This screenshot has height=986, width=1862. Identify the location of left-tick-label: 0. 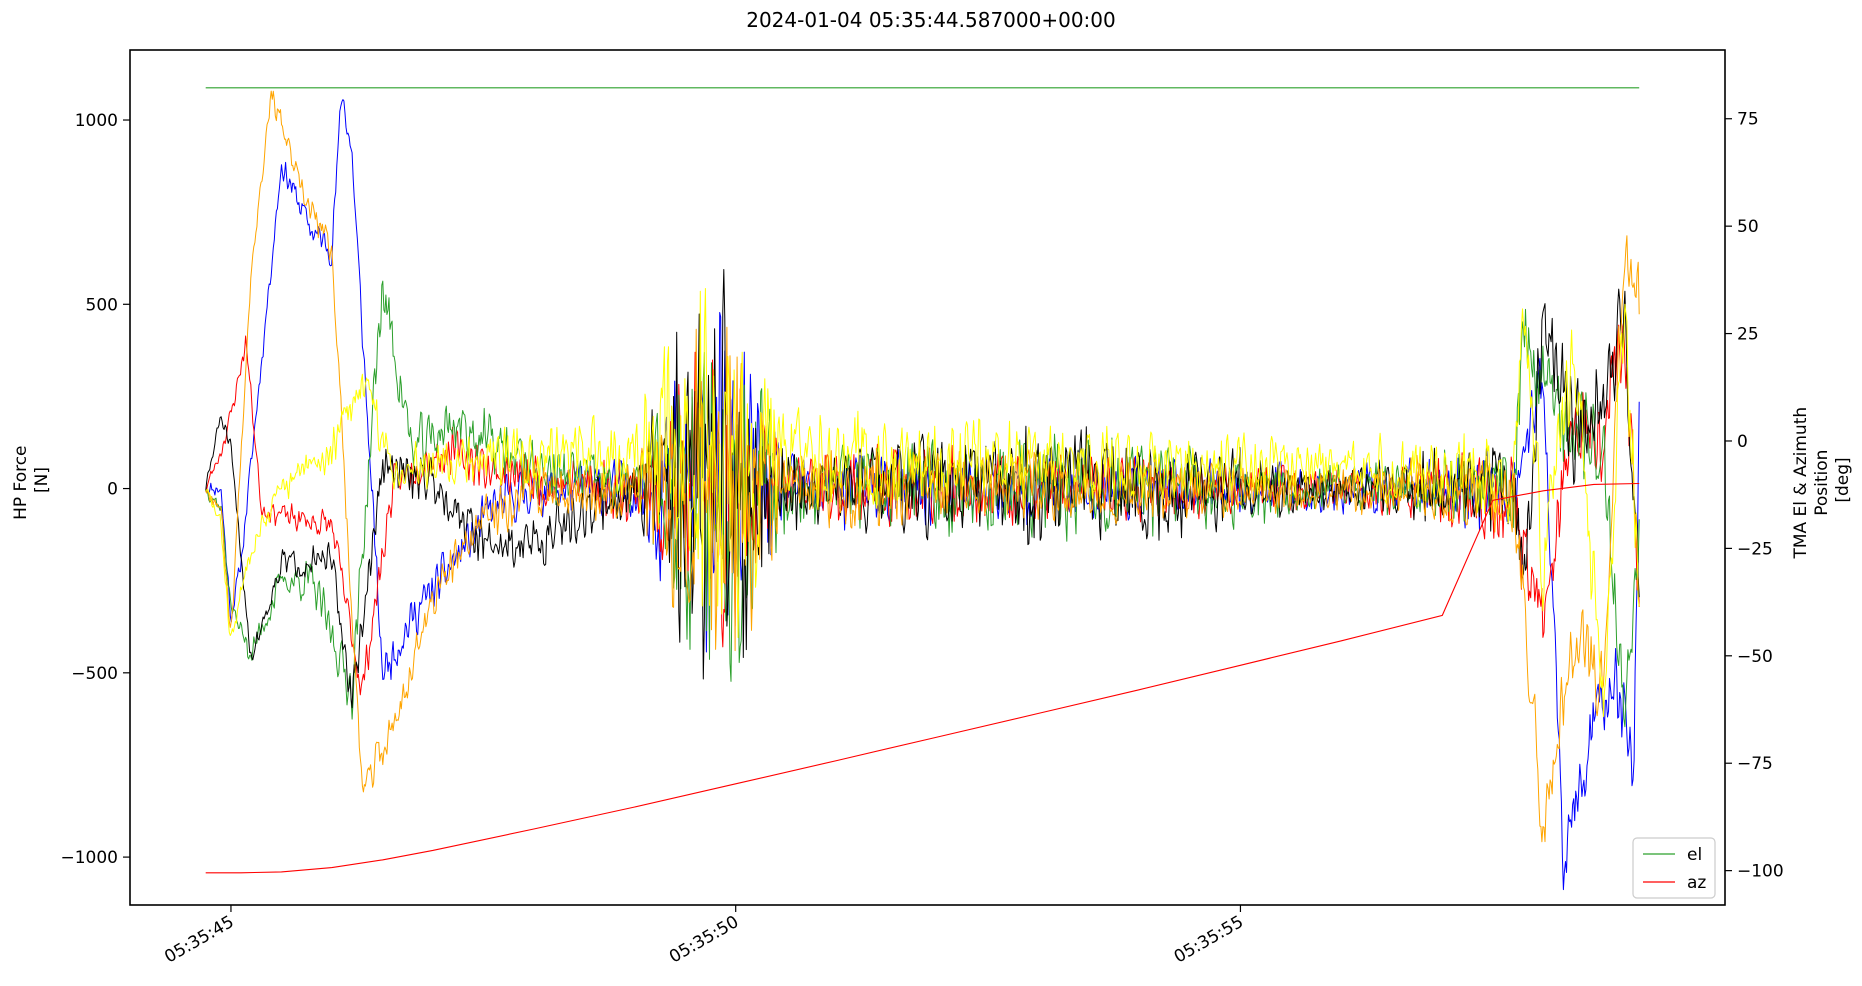
(112, 490).